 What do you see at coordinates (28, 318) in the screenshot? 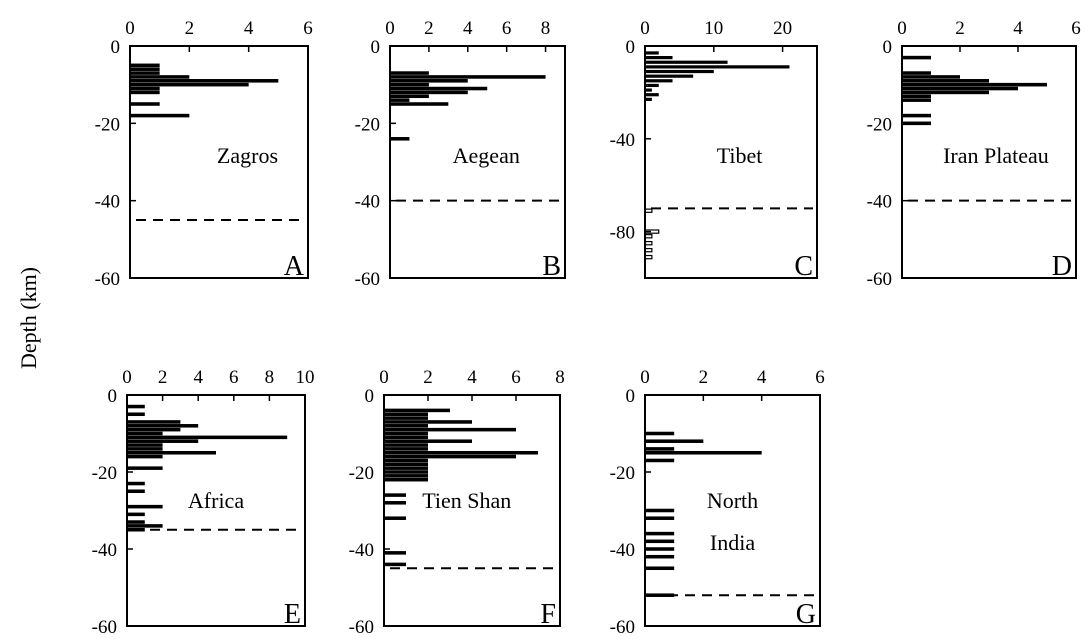
I see `depth-axis-title: Depth (km)` at bounding box center [28, 318].